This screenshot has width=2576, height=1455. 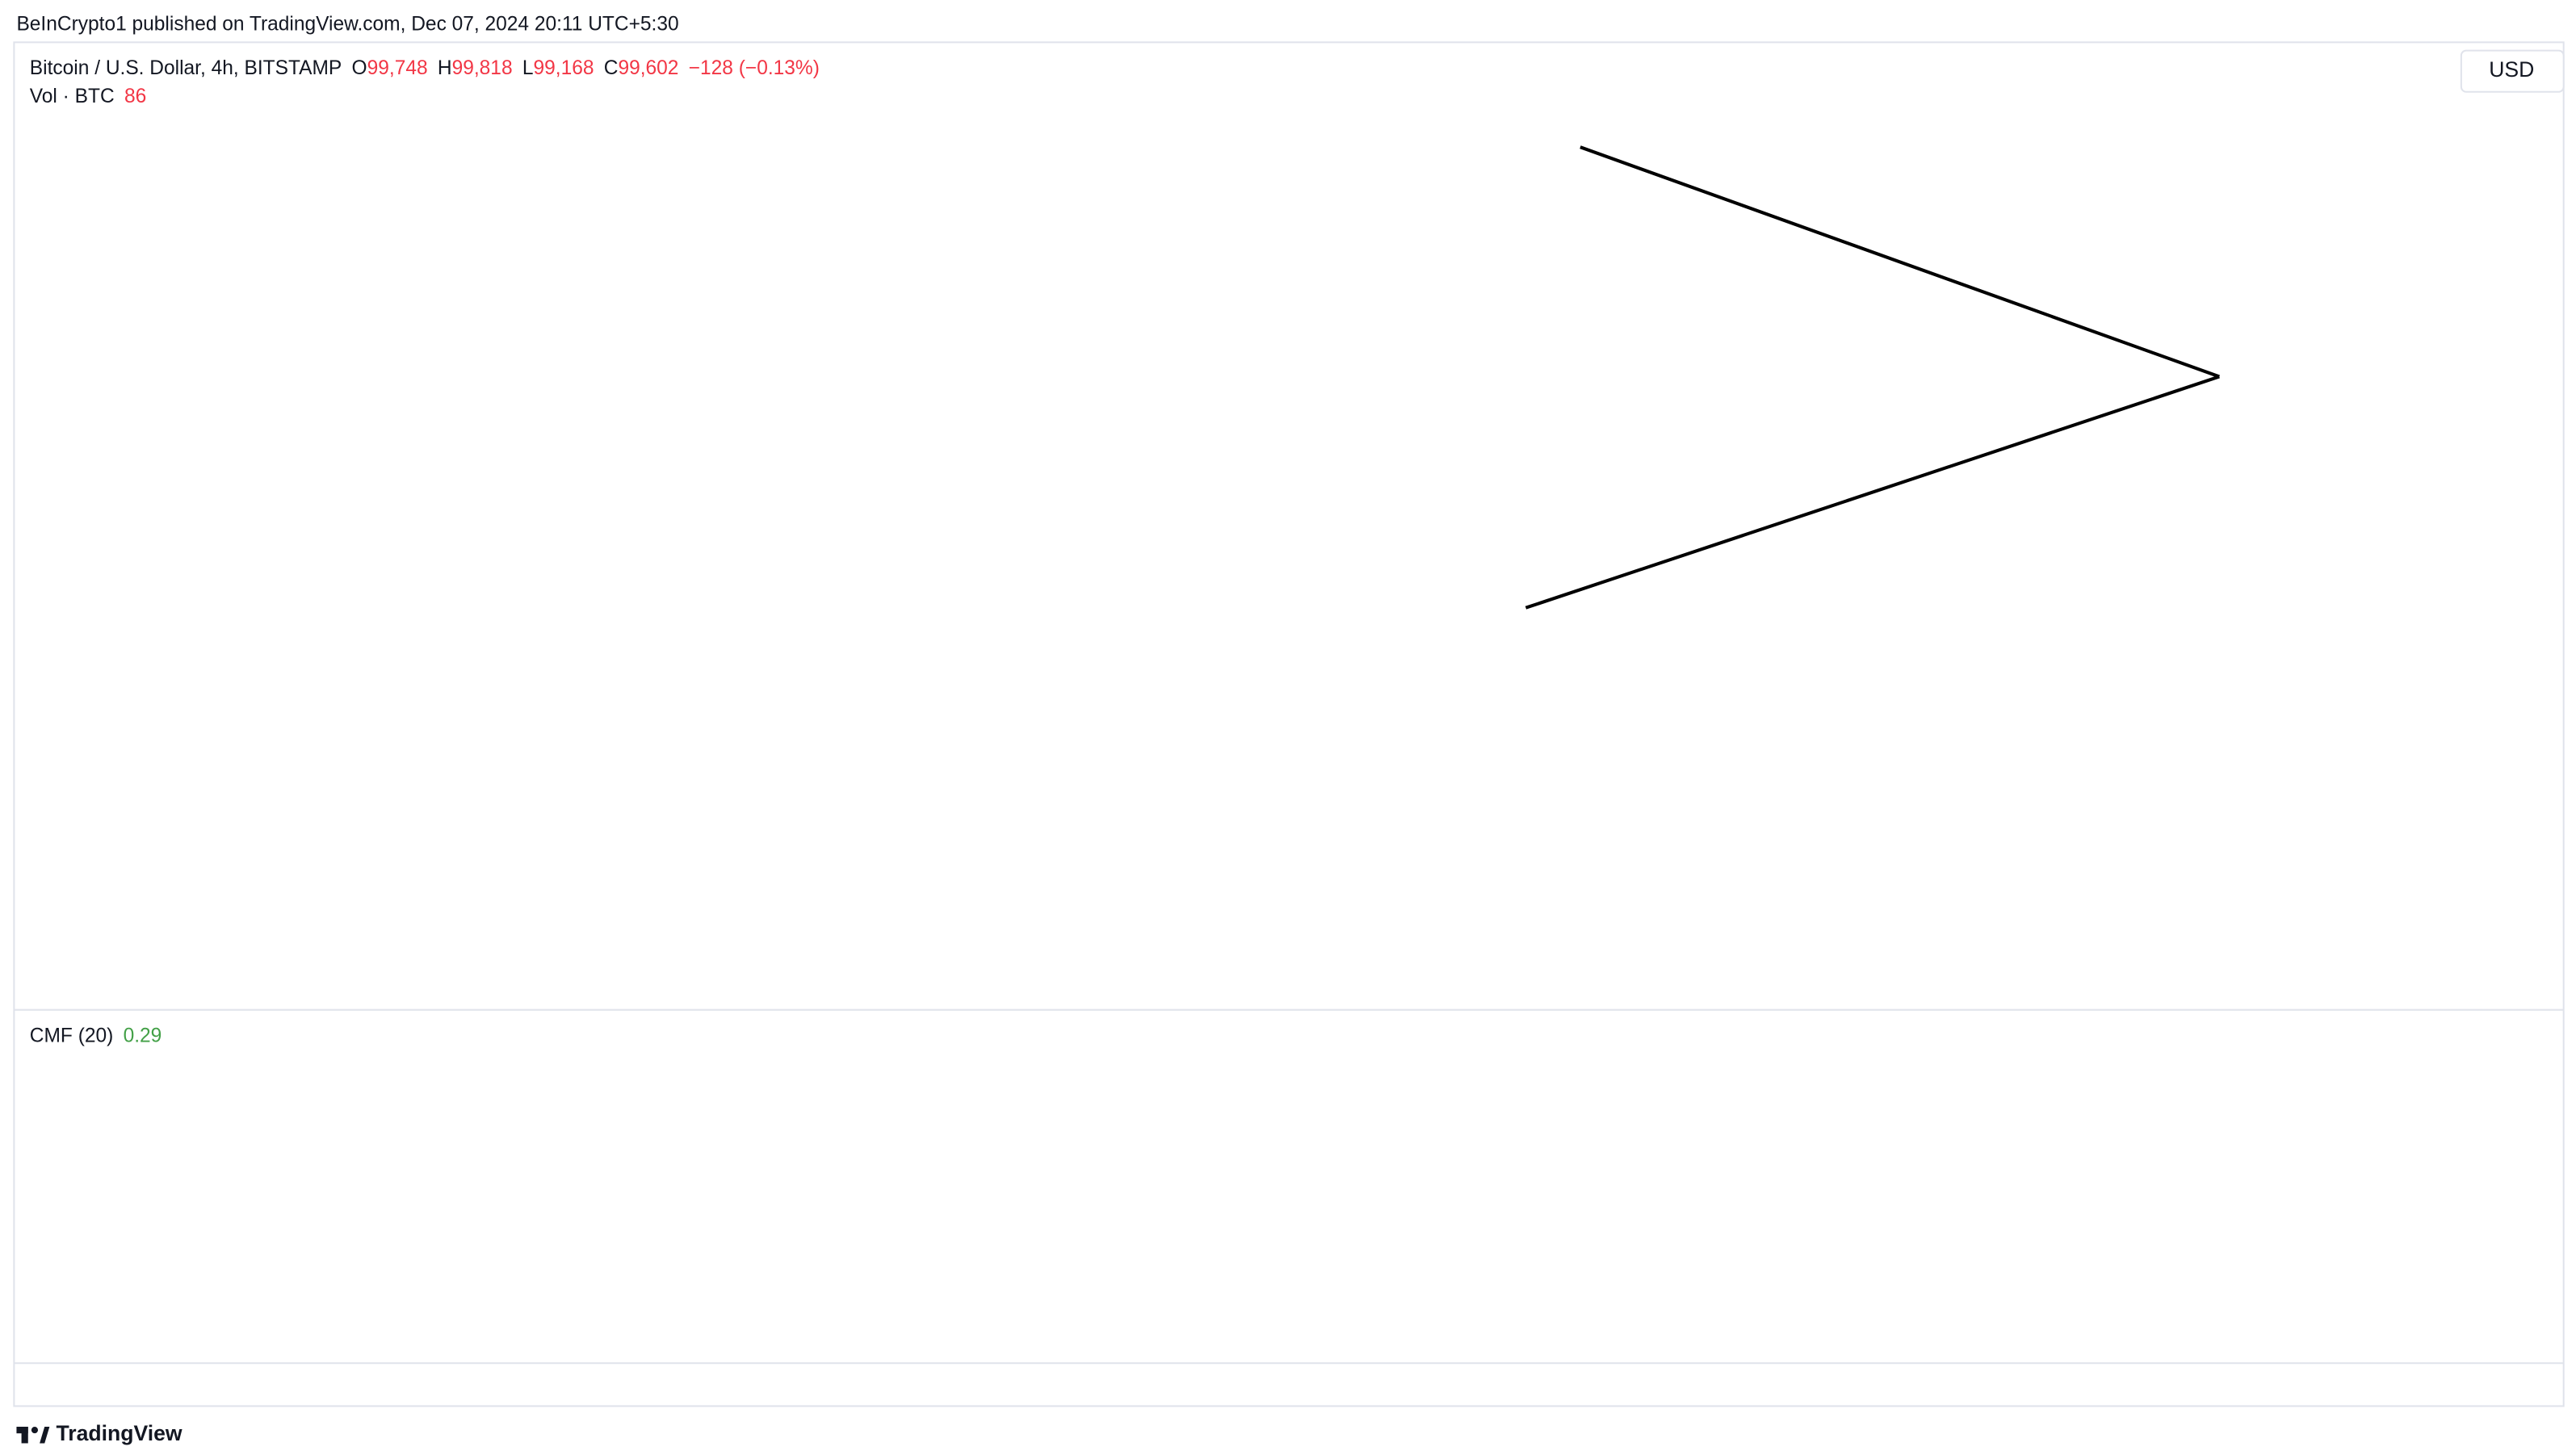 I want to click on volume-legend: Vol · BTC 86, so click(x=88, y=96).